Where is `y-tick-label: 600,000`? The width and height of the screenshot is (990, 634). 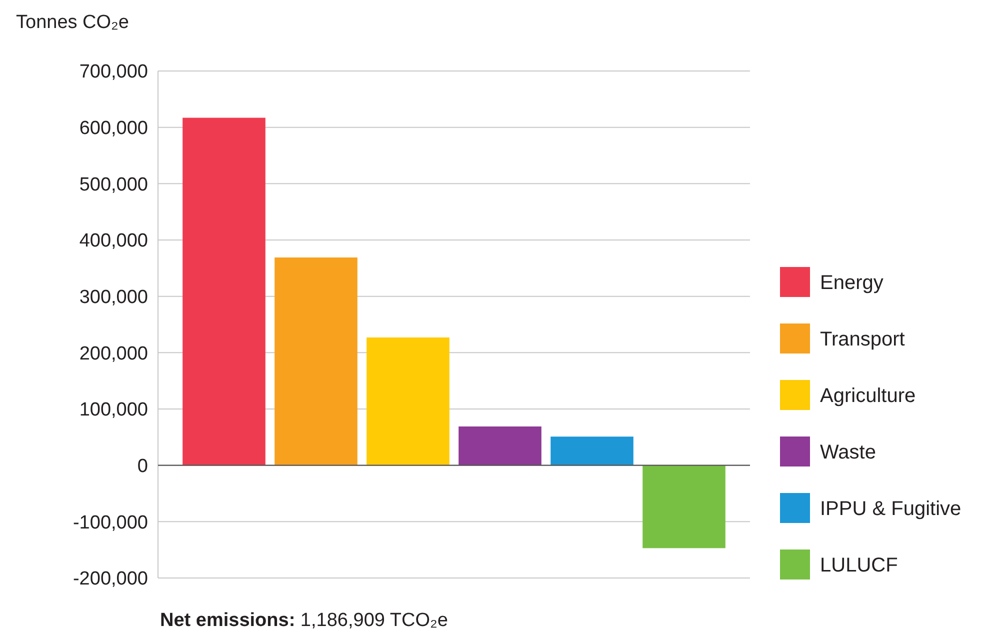
y-tick-label: 600,000 is located at coordinates (113, 128).